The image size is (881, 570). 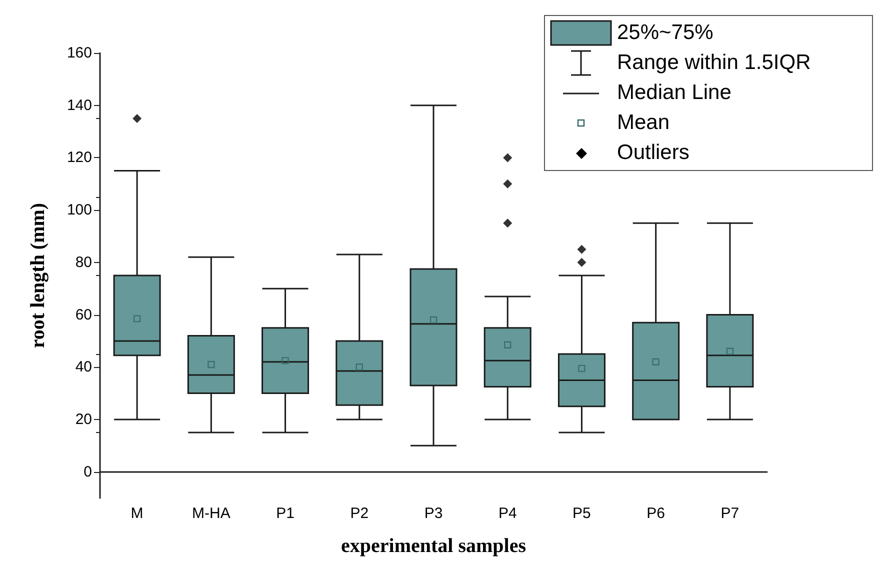 I want to click on y-tick-label: 120, so click(x=79, y=157).